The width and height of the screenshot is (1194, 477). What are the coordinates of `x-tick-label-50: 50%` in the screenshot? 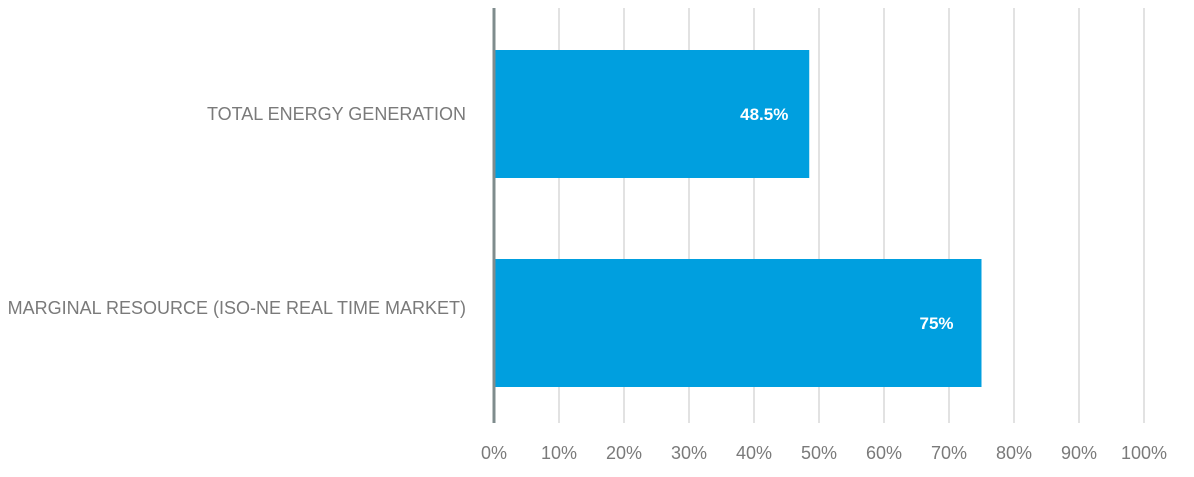 It's located at (819, 453).